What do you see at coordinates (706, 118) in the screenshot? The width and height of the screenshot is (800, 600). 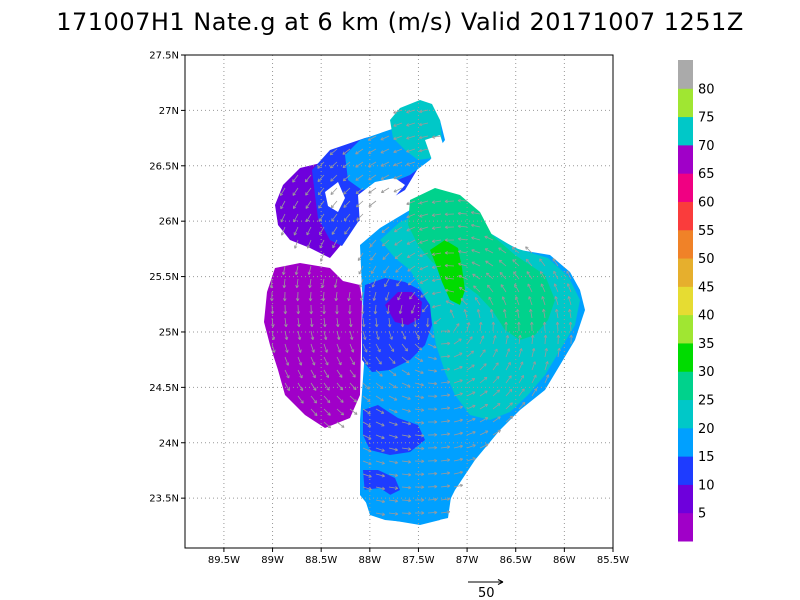 I see `colorbar-label: 75` at bounding box center [706, 118].